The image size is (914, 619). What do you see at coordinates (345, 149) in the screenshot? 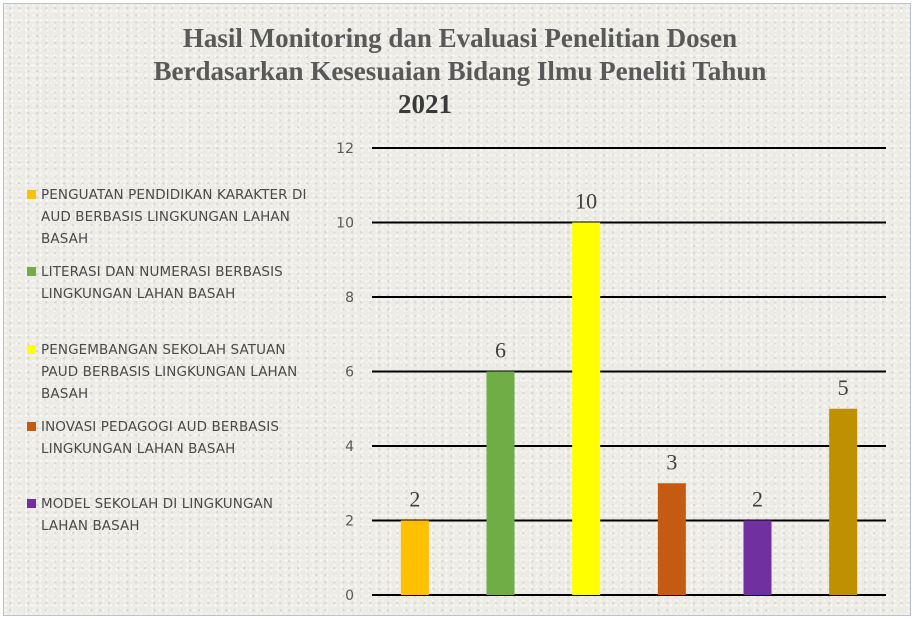
I see `y-tick-label-12: 12` at bounding box center [345, 149].